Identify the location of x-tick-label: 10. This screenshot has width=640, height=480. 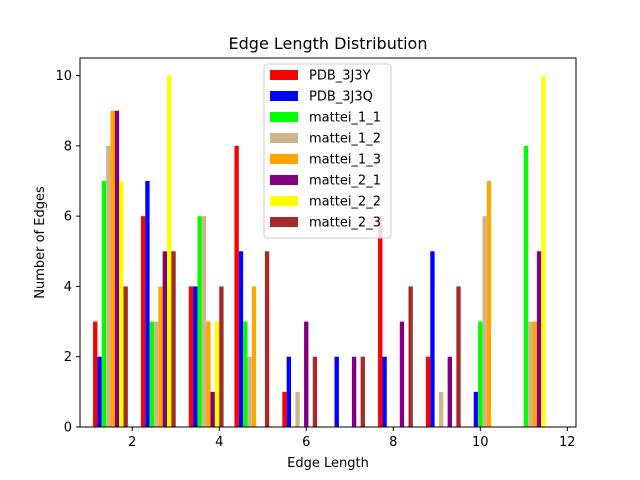
(480, 442).